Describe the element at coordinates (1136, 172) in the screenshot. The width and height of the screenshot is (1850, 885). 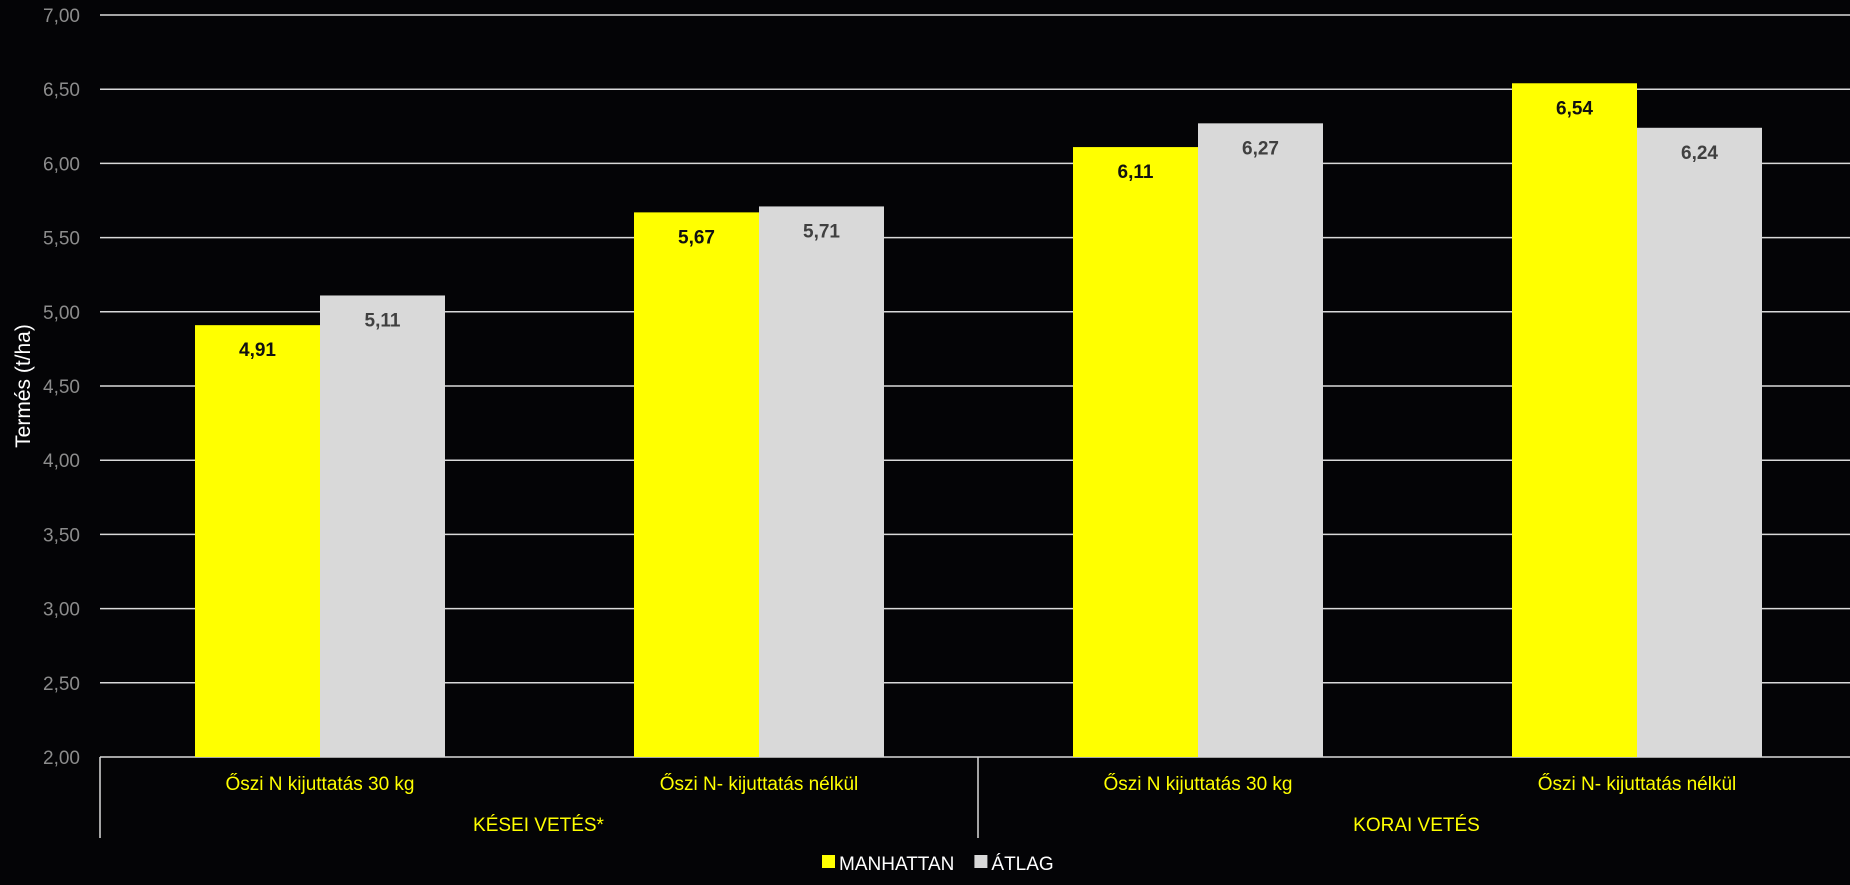
I see `data-label: 6,11` at that location.